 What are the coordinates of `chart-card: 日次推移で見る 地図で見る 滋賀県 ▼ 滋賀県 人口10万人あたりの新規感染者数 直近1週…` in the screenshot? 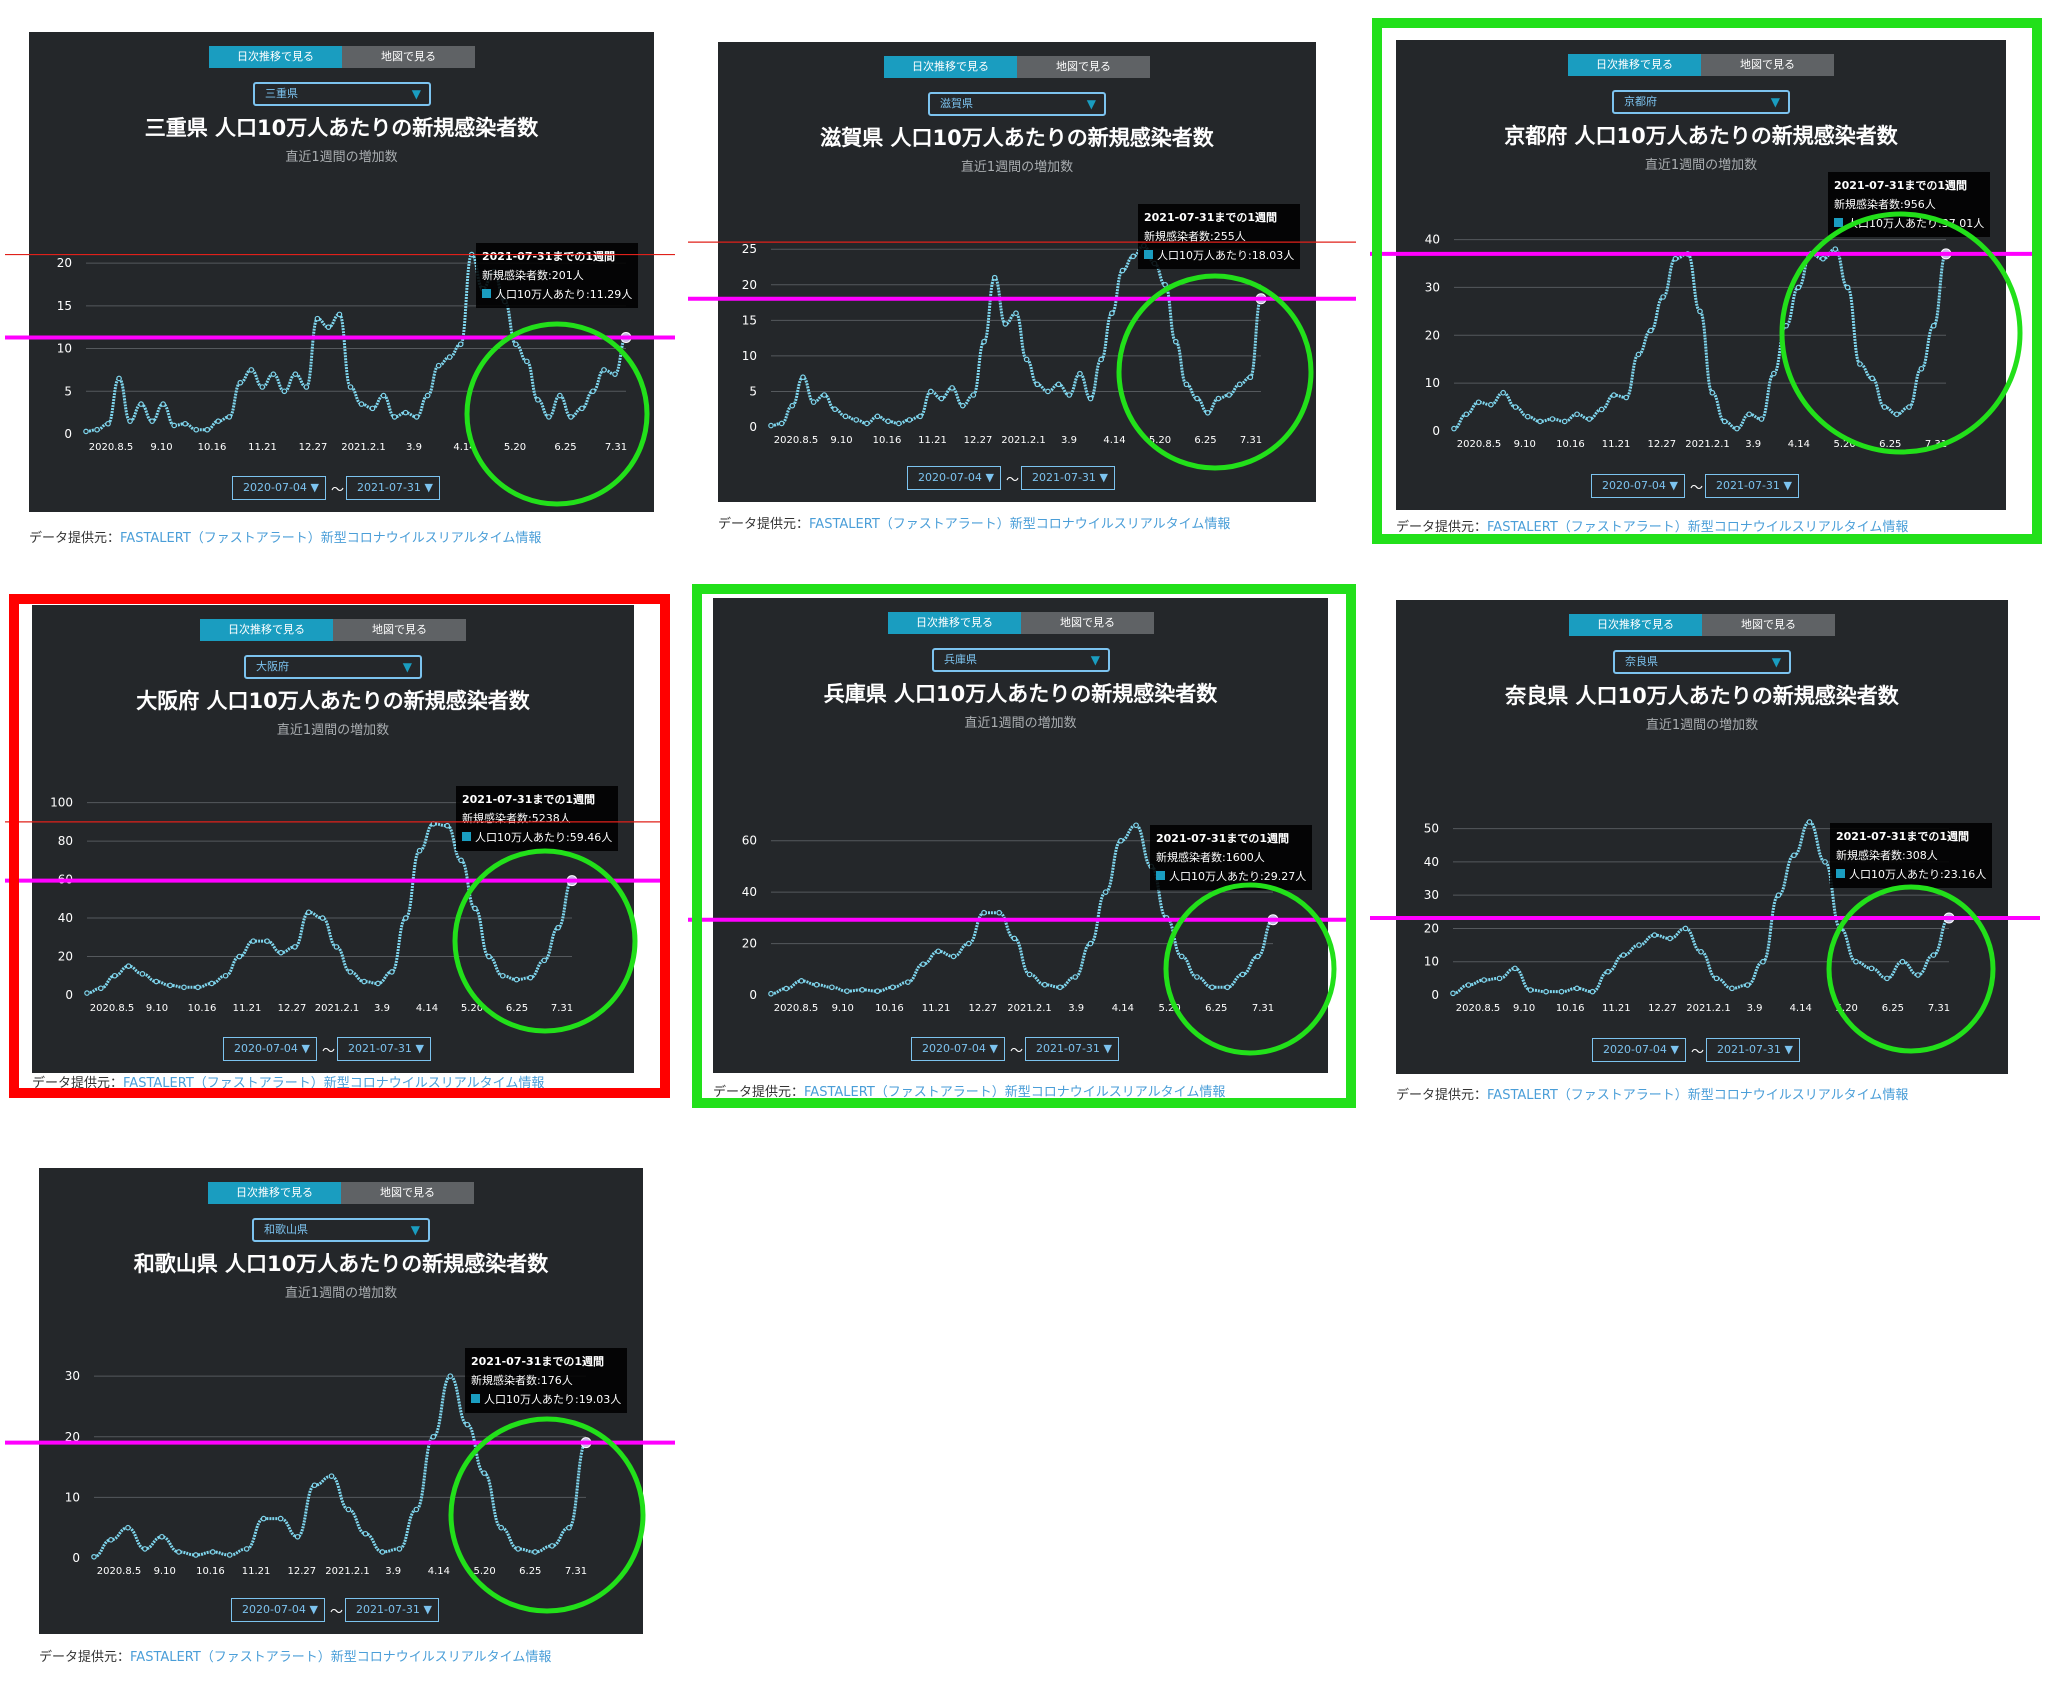 It's located at (1017, 272).